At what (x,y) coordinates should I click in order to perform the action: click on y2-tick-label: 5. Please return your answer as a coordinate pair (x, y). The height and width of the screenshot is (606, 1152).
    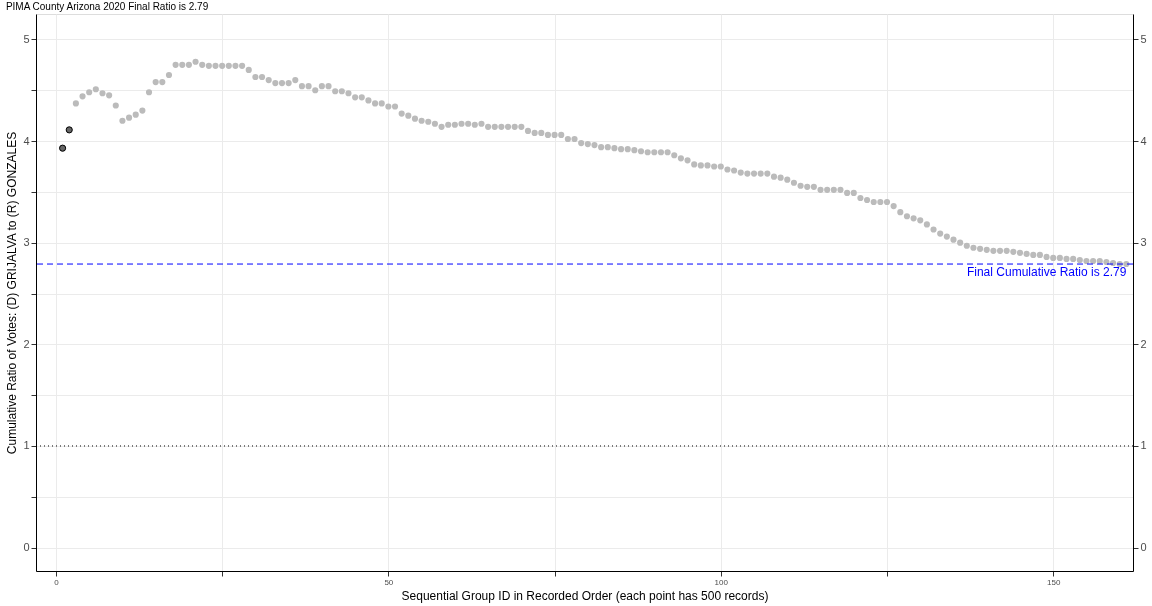
    Looking at the image, I should click on (1143, 38).